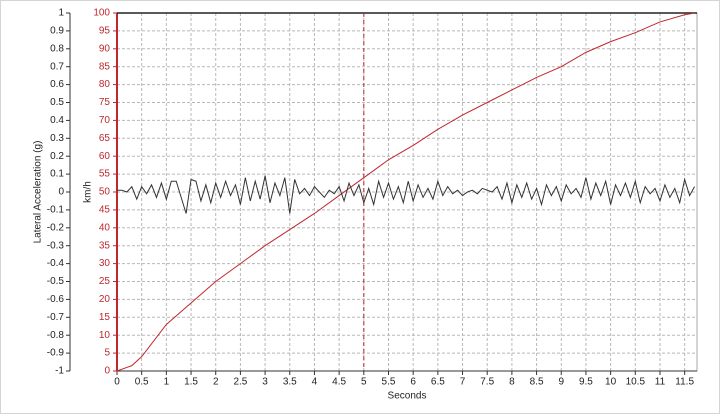 Image resolution: width=720 pixels, height=414 pixels. Describe the element at coordinates (57, 31) in the screenshot. I see `y-tick-label: 0.9` at that location.